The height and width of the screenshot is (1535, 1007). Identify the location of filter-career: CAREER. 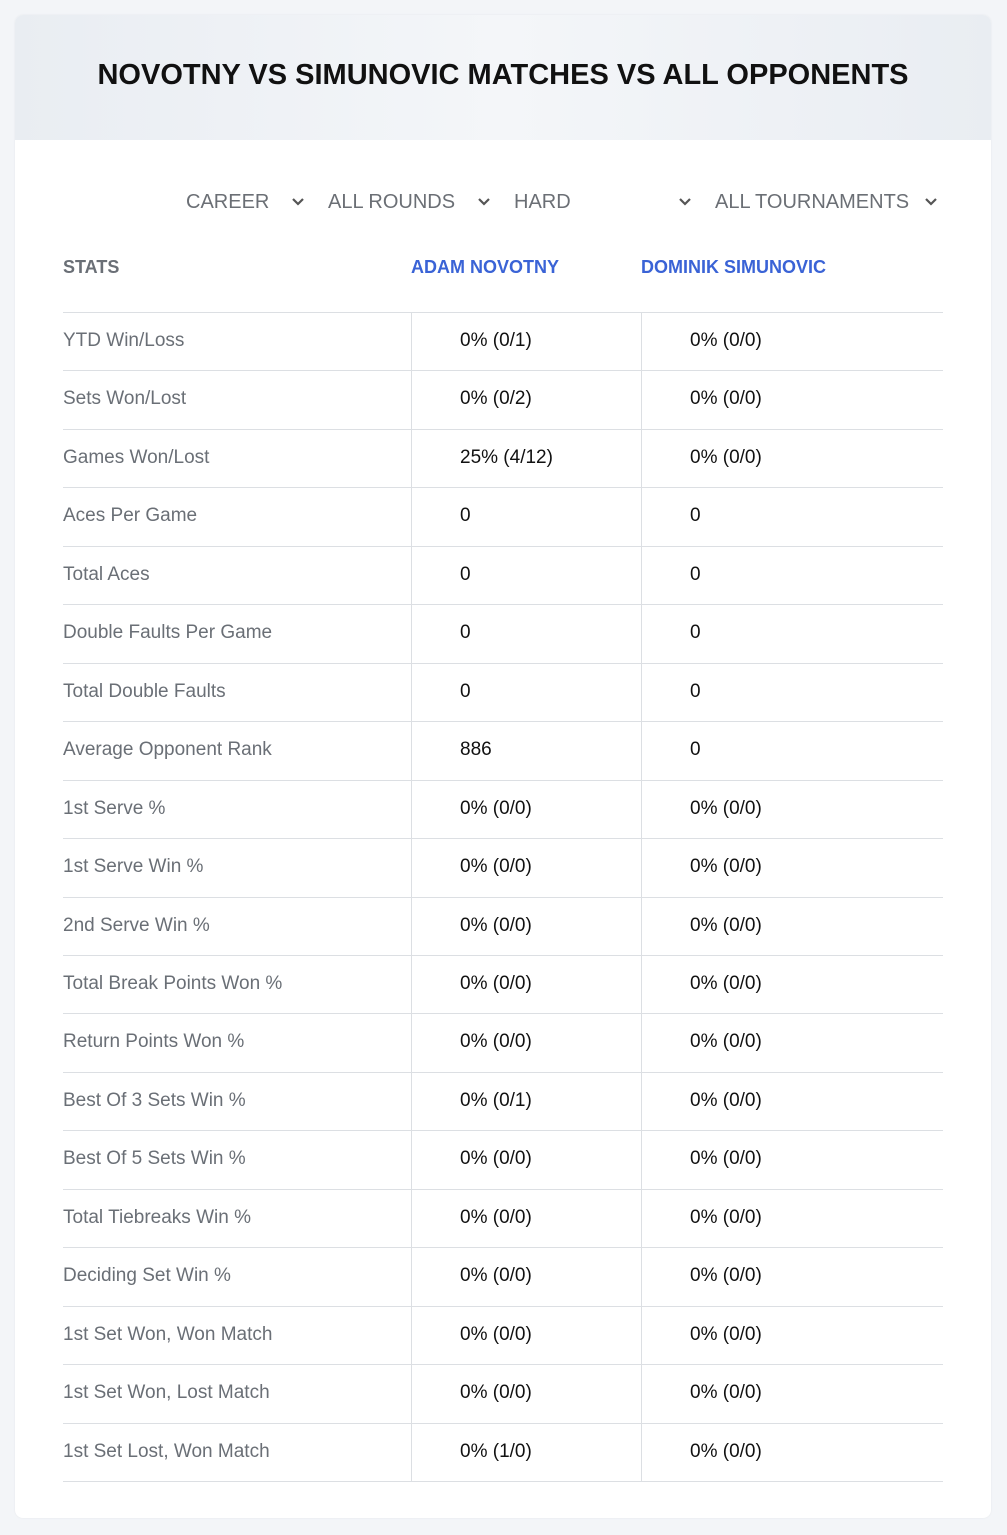
(228, 202).